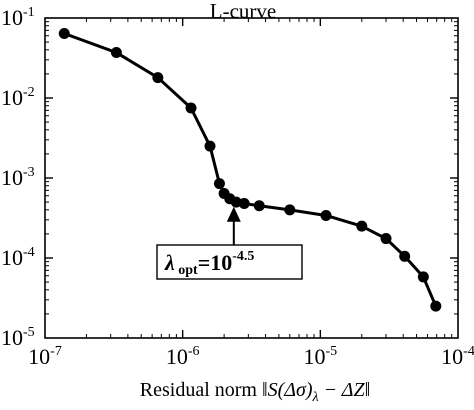  What do you see at coordinates (29, 332) in the screenshot?
I see `y-tick-exponent: -5` at bounding box center [29, 332].